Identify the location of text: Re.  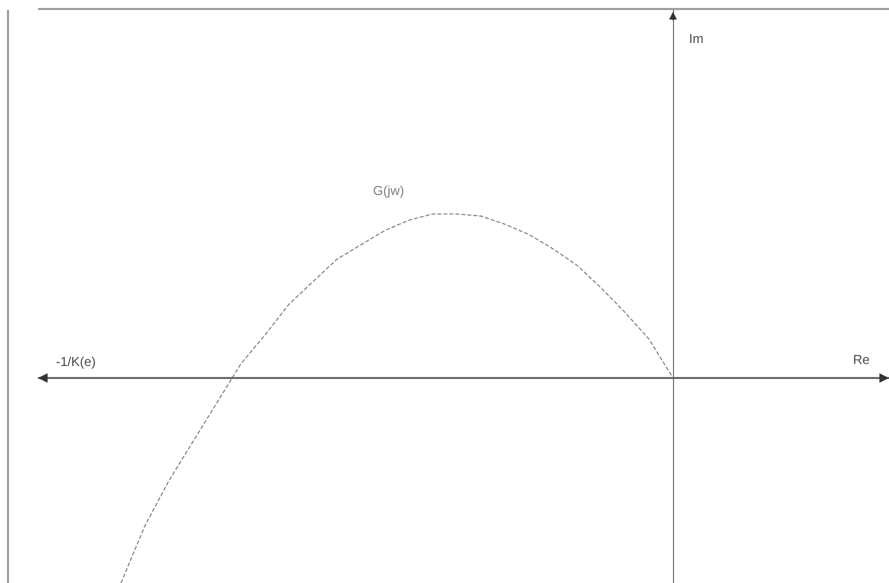
(861, 359).